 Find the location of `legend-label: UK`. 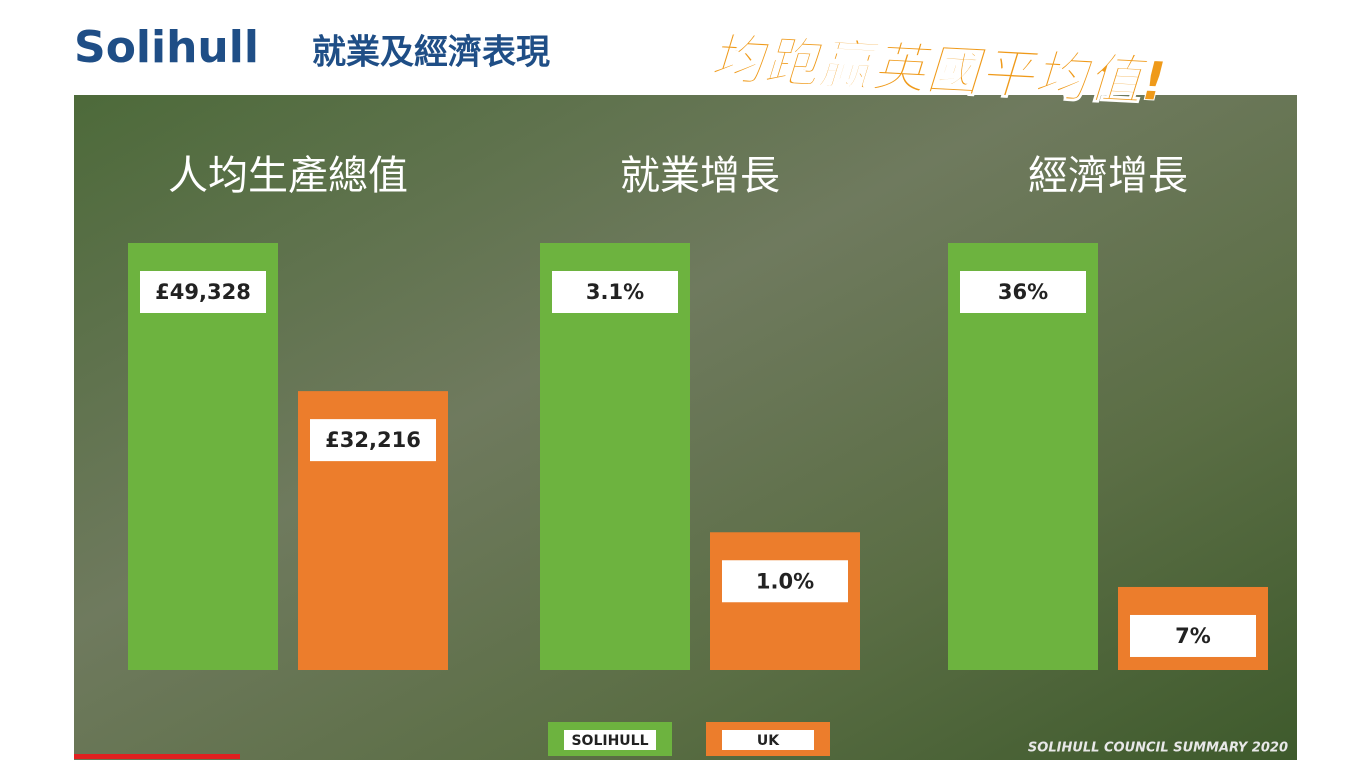

legend-label: UK is located at coordinates (768, 741).